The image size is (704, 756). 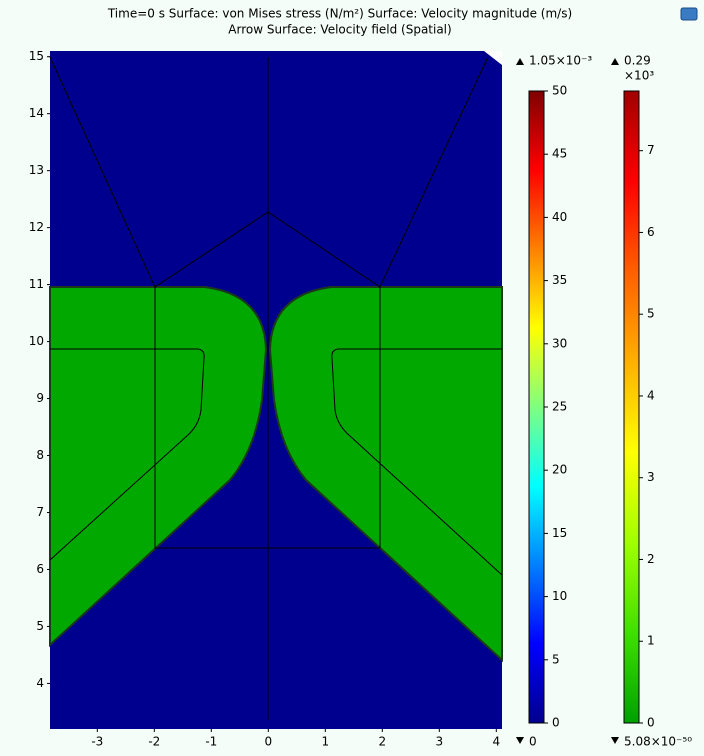 I want to click on x-tick-label: 3, so click(x=439, y=742).